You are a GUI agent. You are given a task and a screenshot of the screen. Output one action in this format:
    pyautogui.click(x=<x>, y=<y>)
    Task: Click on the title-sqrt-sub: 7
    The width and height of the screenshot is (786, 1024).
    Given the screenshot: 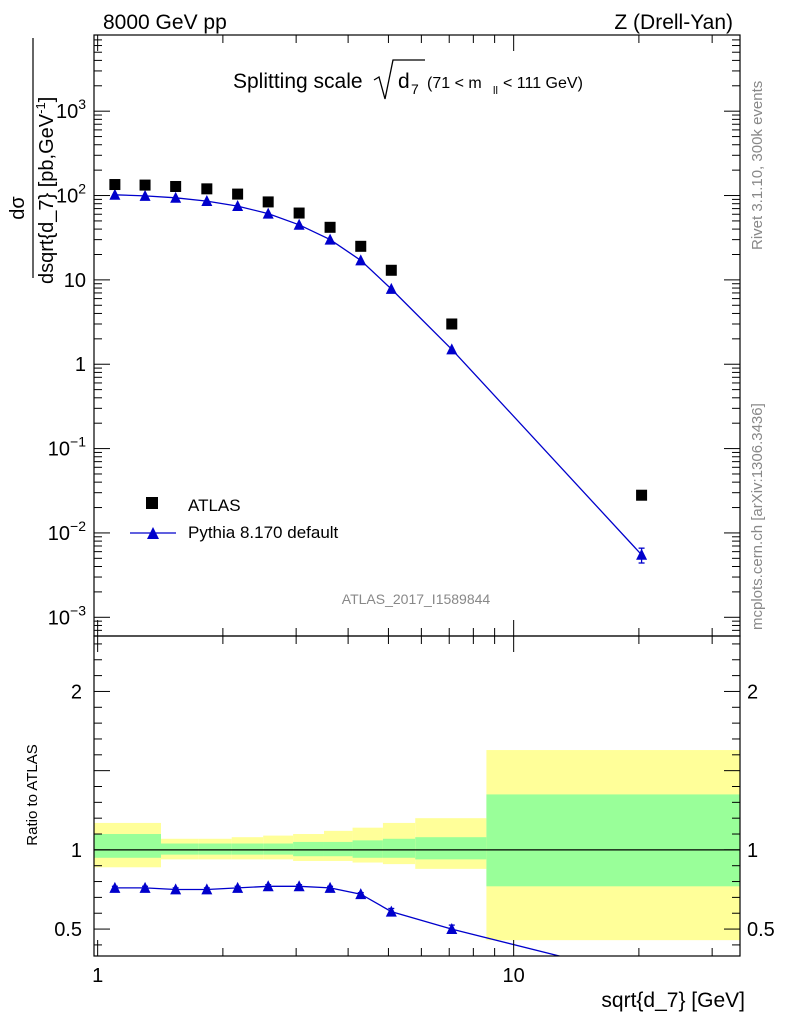 What is the action you would take?
    pyautogui.click(x=415, y=89)
    